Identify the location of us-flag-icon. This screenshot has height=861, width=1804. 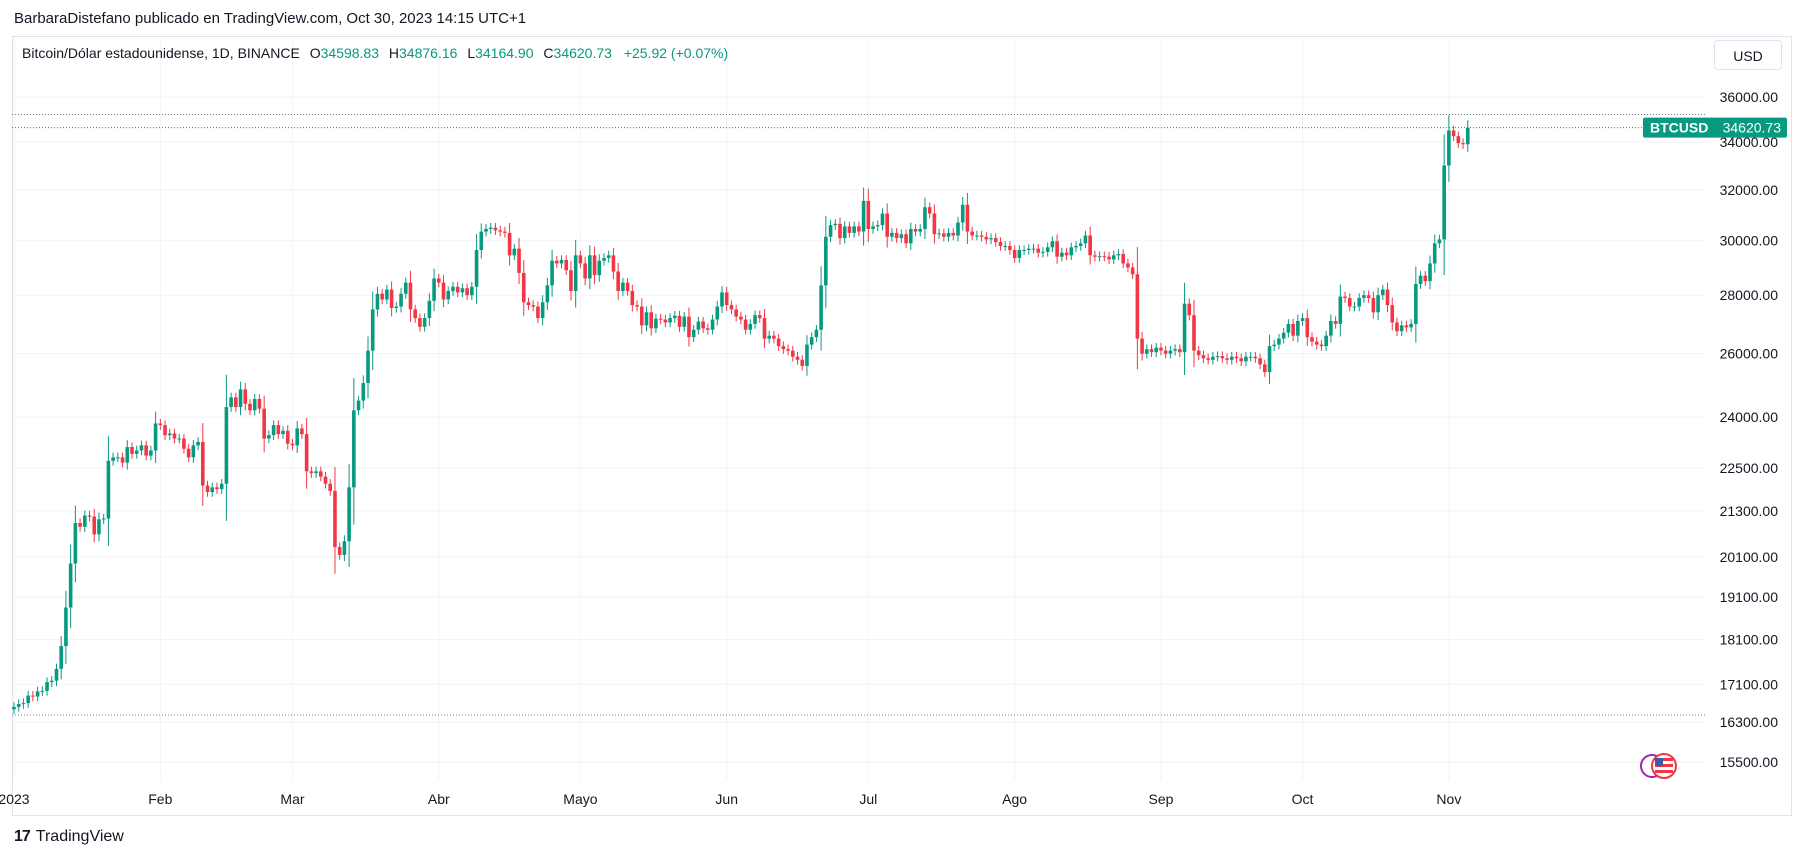
(1664, 766).